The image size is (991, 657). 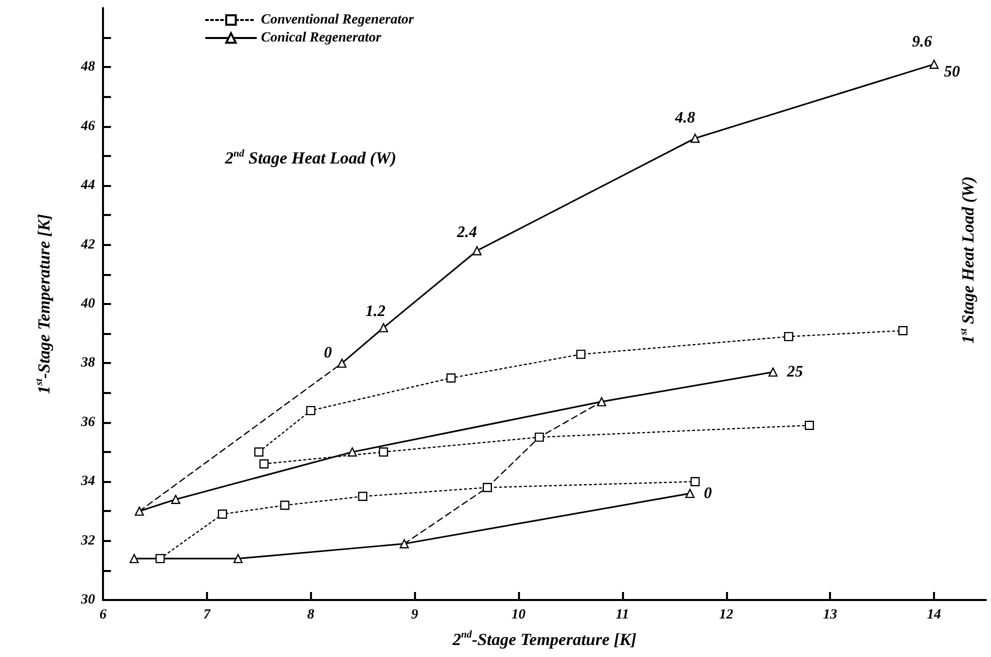 What do you see at coordinates (87, 600) in the screenshot?
I see `y-tick-label: 30` at bounding box center [87, 600].